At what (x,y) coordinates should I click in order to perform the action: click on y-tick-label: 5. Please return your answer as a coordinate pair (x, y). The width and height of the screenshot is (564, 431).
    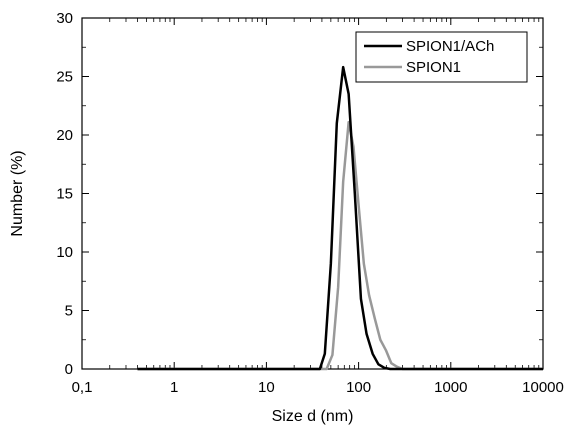
    Looking at the image, I should click on (69, 311).